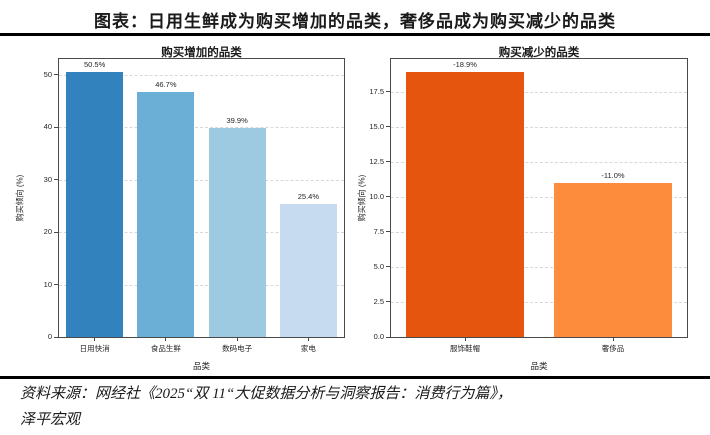  Describe the element at coordinates (376, 161) in the screenshot. I see `y-tick-label: 12.5` at that location.